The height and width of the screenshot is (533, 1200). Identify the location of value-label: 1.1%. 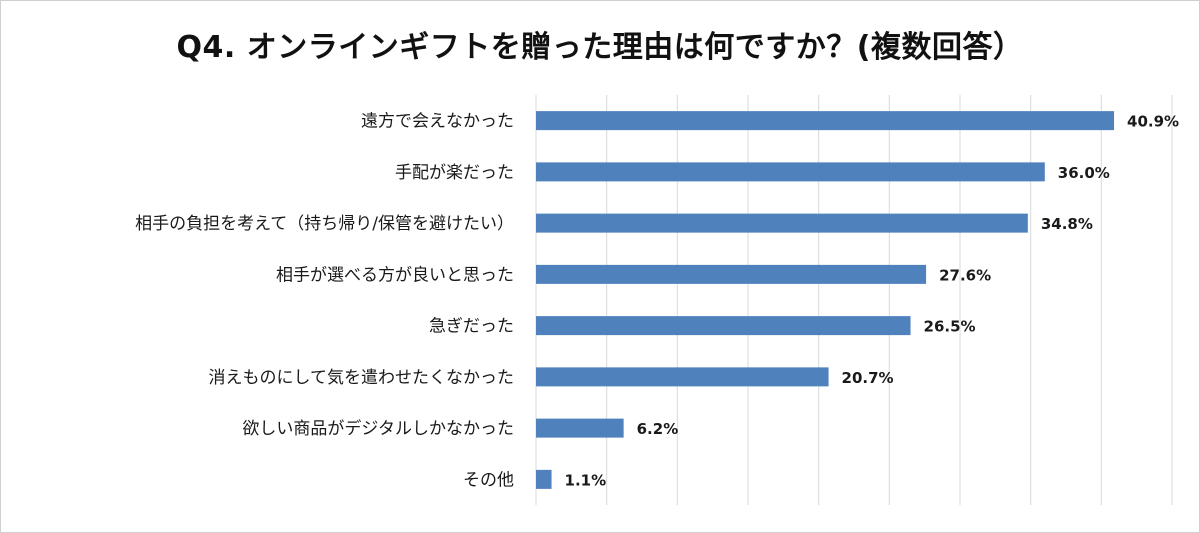
(586, 480).